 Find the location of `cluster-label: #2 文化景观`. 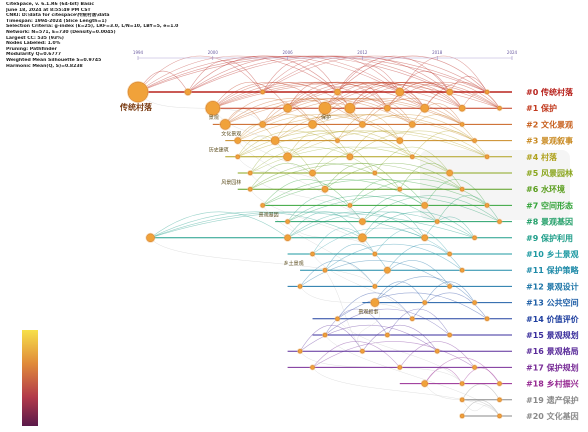

cluster-label: #2 文化景观 is located at coordinates (549, 124).